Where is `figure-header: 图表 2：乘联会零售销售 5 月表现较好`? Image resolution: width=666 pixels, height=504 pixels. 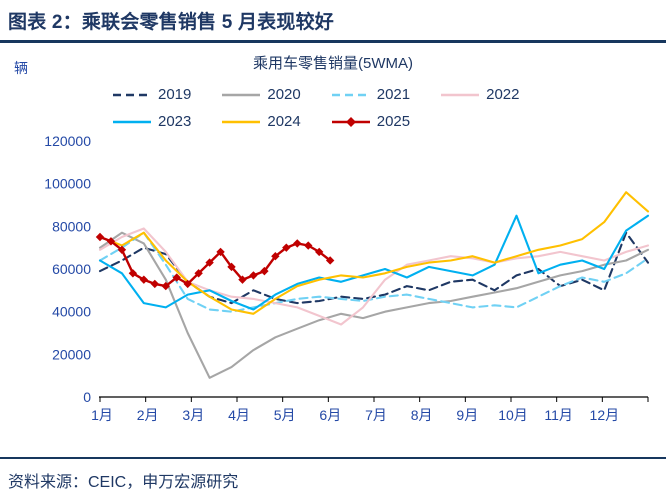 figure-header: 图表 2：乘联会零售销售 5 月表现较好 is located at coordinates (333, 21).